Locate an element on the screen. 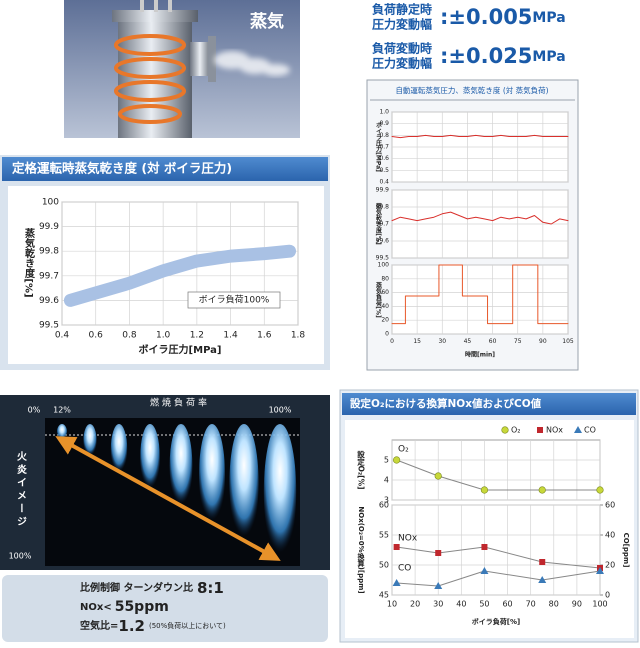 This screenshot has width=640, height=648. pipe is located at coordinates (201, 59).